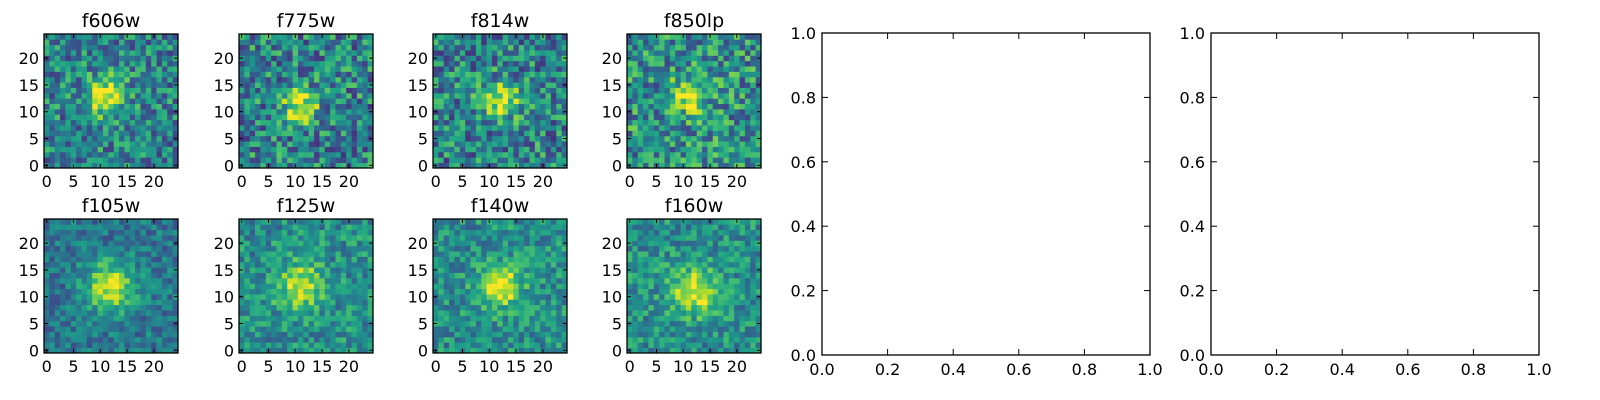 The height and width of the screenshot is (400, 1600). I want to click on y-tick-label: 20, so click(418, 58).